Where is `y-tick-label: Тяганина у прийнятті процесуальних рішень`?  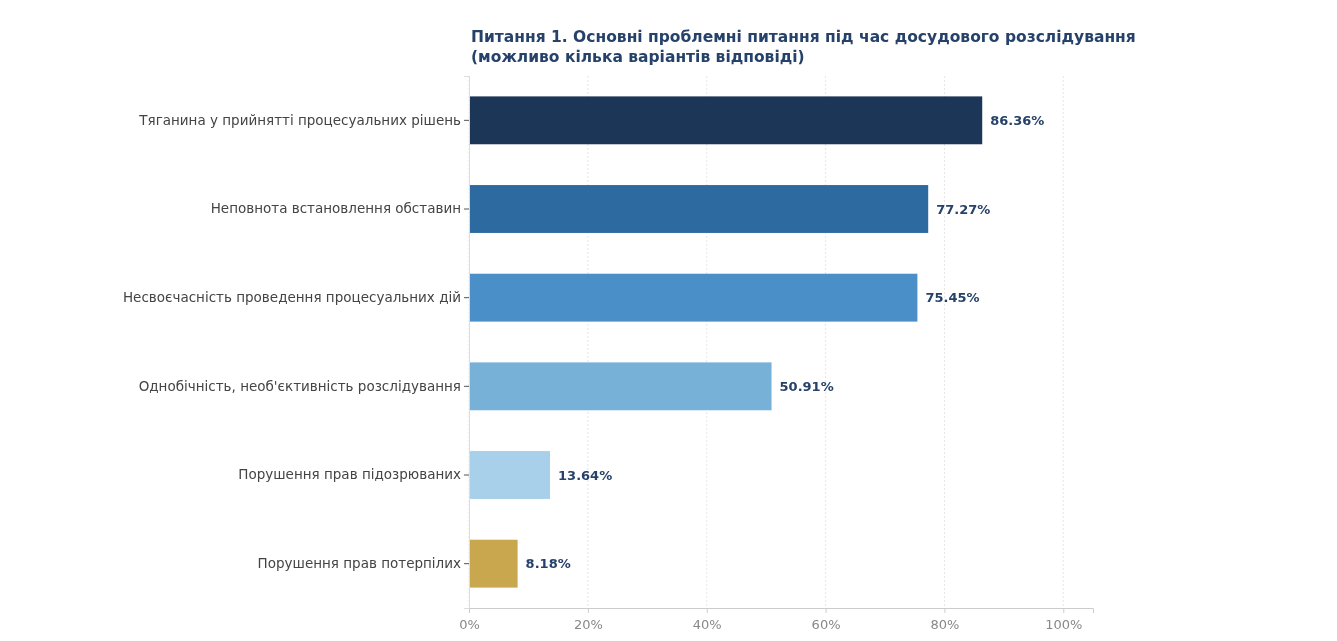 y-tick-label: Тяганина у прийнятті процесуальних рішень is located at coordinates (300, 119).